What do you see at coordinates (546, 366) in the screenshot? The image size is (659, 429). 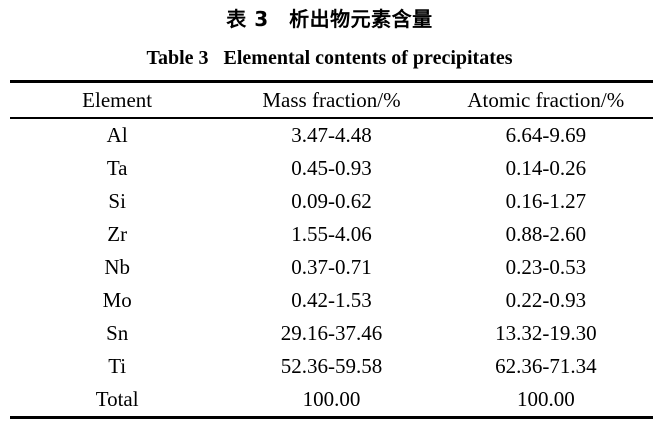 I see `atomic-fraction-cell: 62.36-71.34` at bounding box center [546, 366].